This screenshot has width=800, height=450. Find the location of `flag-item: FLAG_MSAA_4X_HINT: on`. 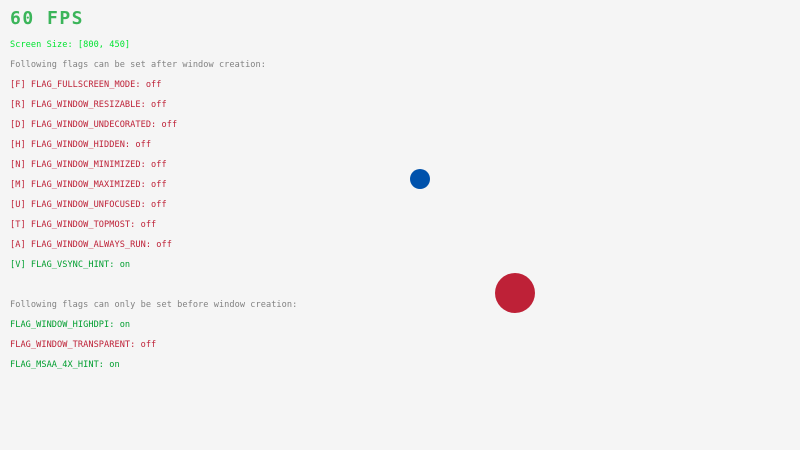

flag-item: FLAG_MSAA_4X_HINT: on is located at coordinates (65, 365).